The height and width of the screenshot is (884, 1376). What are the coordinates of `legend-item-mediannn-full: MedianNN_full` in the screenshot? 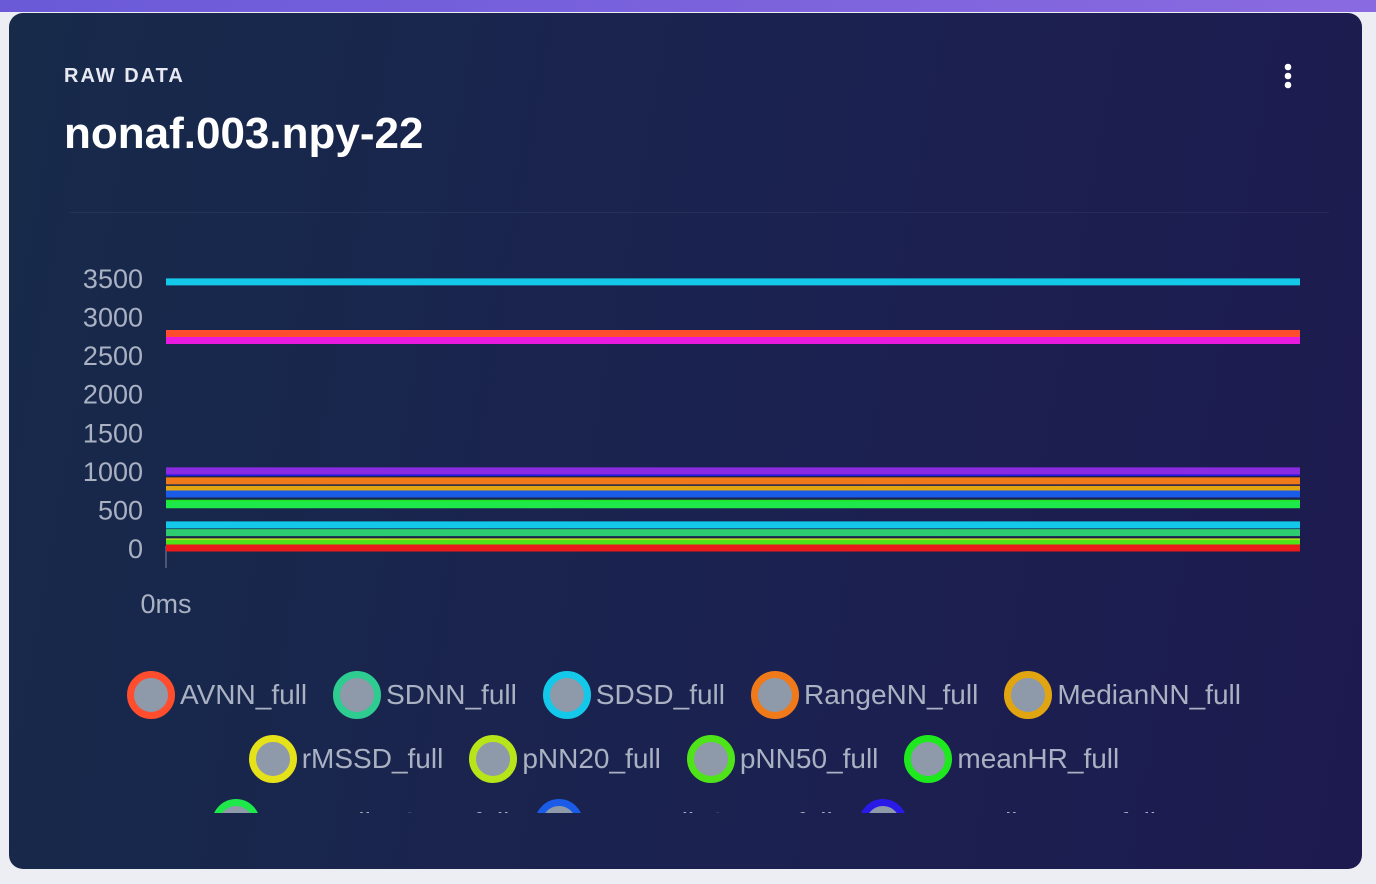 It's located at (1122, 695).